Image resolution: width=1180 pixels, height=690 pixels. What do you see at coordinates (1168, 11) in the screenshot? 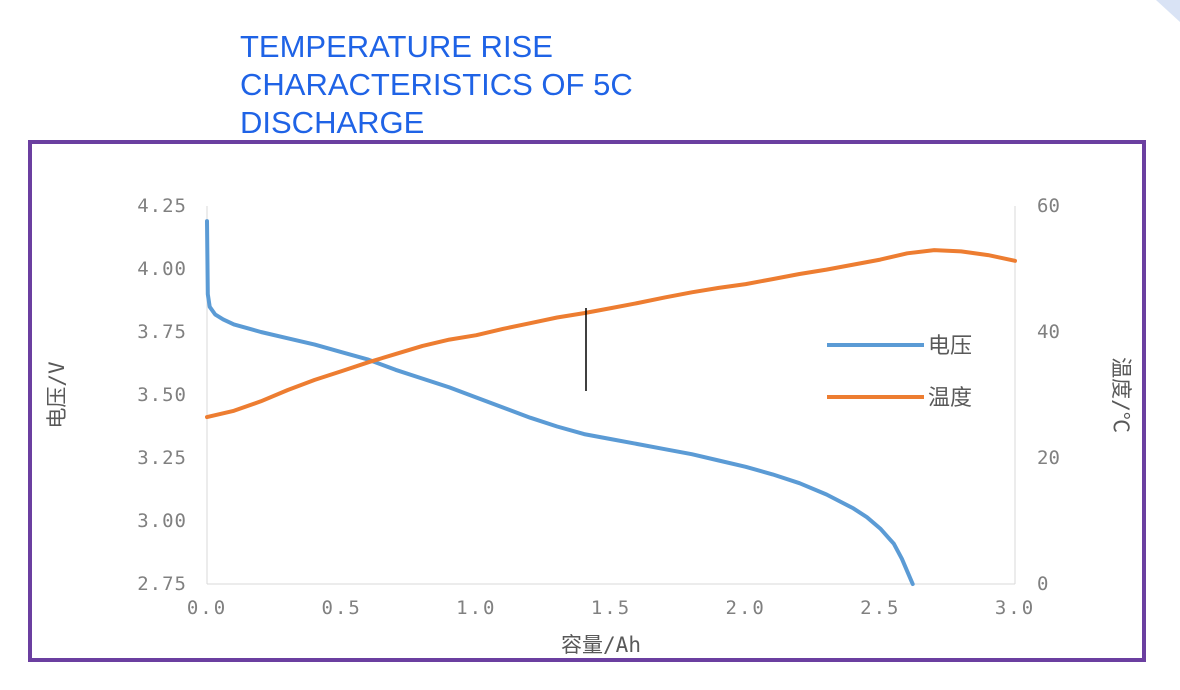
I see `corner-decoration` at bounding box center [1168, 11].